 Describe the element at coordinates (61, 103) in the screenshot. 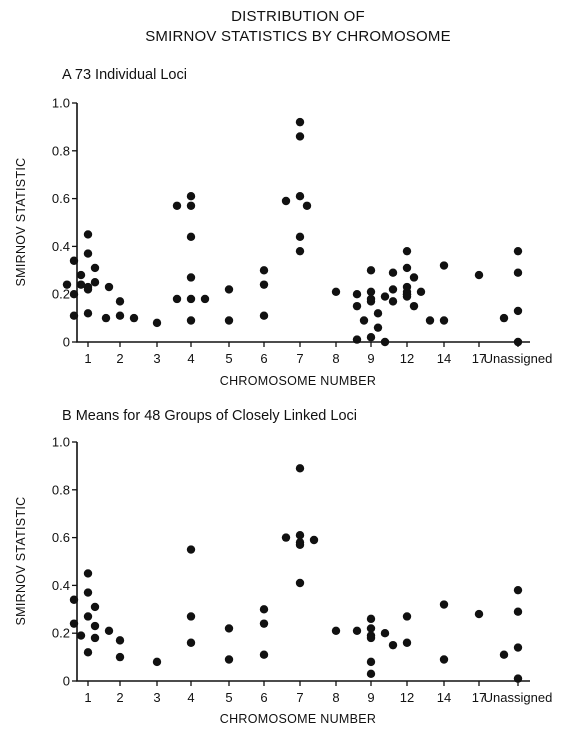

I see `panel-a-y-tick-label: 1.0` at that location.